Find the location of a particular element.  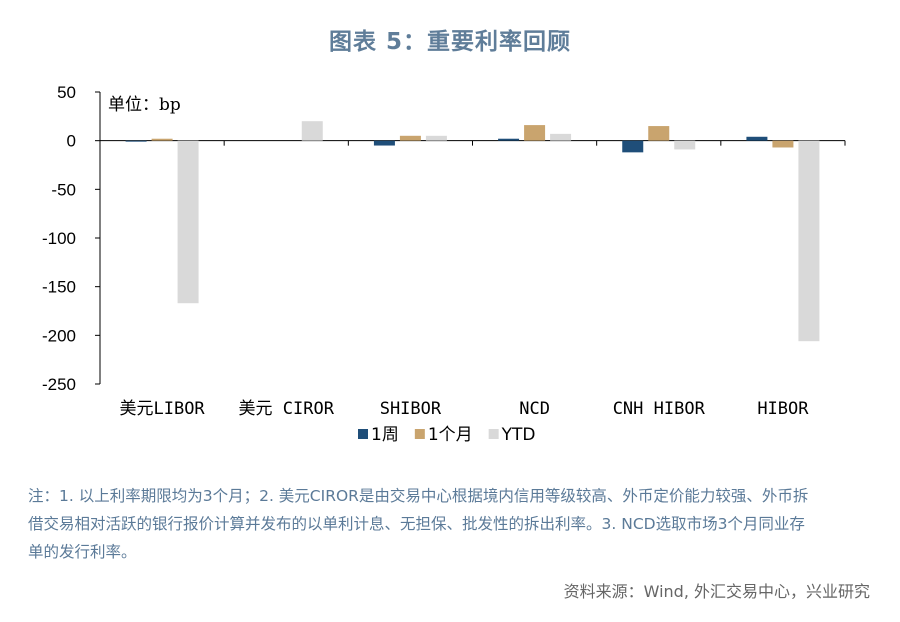

x-tick-label: SHIBOR is located at coordinates (411, 409).